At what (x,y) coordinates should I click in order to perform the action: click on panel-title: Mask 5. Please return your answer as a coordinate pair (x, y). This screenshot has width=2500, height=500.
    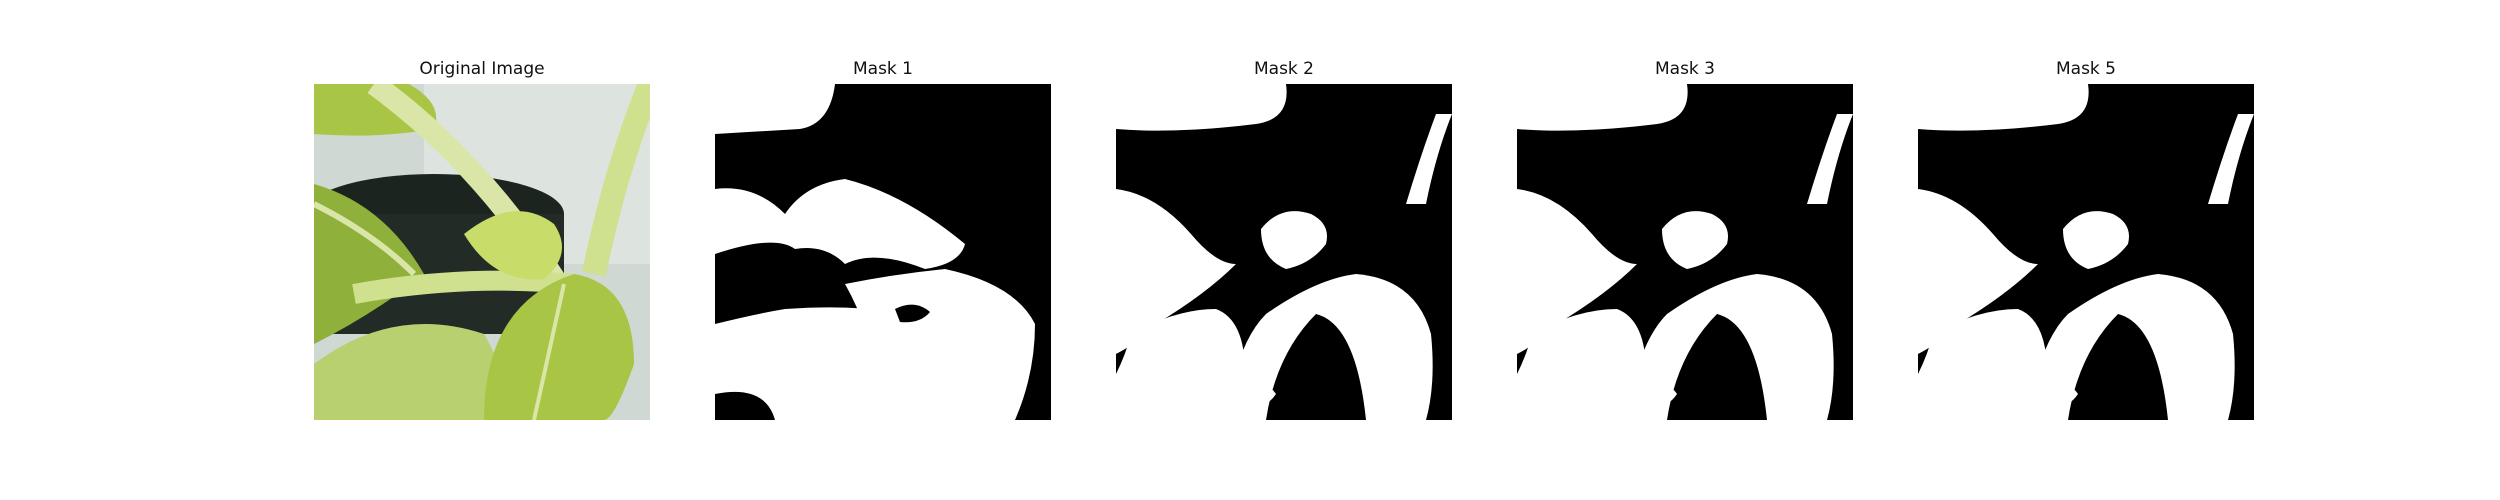
    Looking at the image, I should click on (2085, 69).